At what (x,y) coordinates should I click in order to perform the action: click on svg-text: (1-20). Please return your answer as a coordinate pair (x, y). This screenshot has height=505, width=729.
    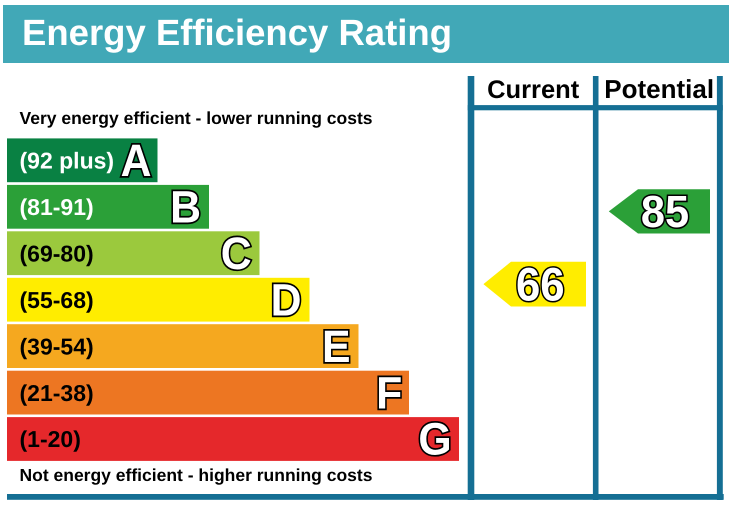
    Looking at the image, I should click on (50, 439).